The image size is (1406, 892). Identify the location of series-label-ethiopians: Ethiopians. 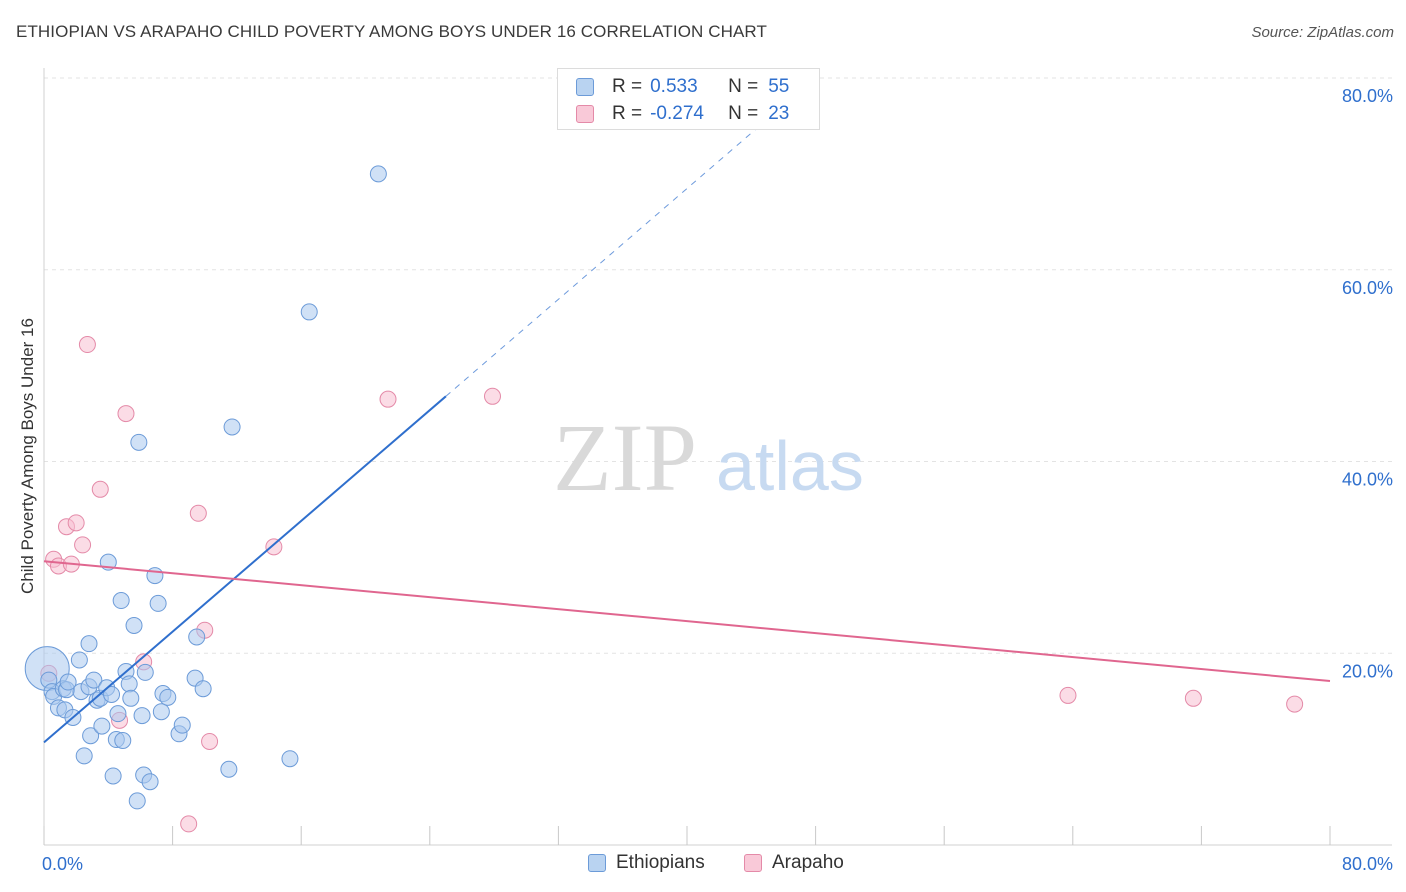
(660, 862).